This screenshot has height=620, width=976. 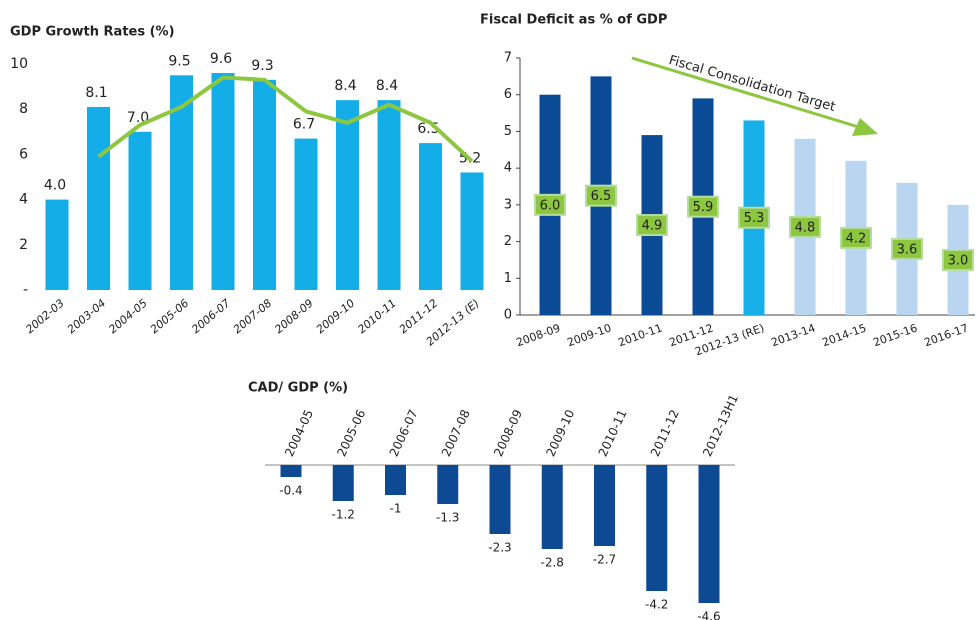 What do you see at coordinates (844, 335) in the screenshot?
I see `x-tick-label: 2014-15` at bounding box center [844, 335].